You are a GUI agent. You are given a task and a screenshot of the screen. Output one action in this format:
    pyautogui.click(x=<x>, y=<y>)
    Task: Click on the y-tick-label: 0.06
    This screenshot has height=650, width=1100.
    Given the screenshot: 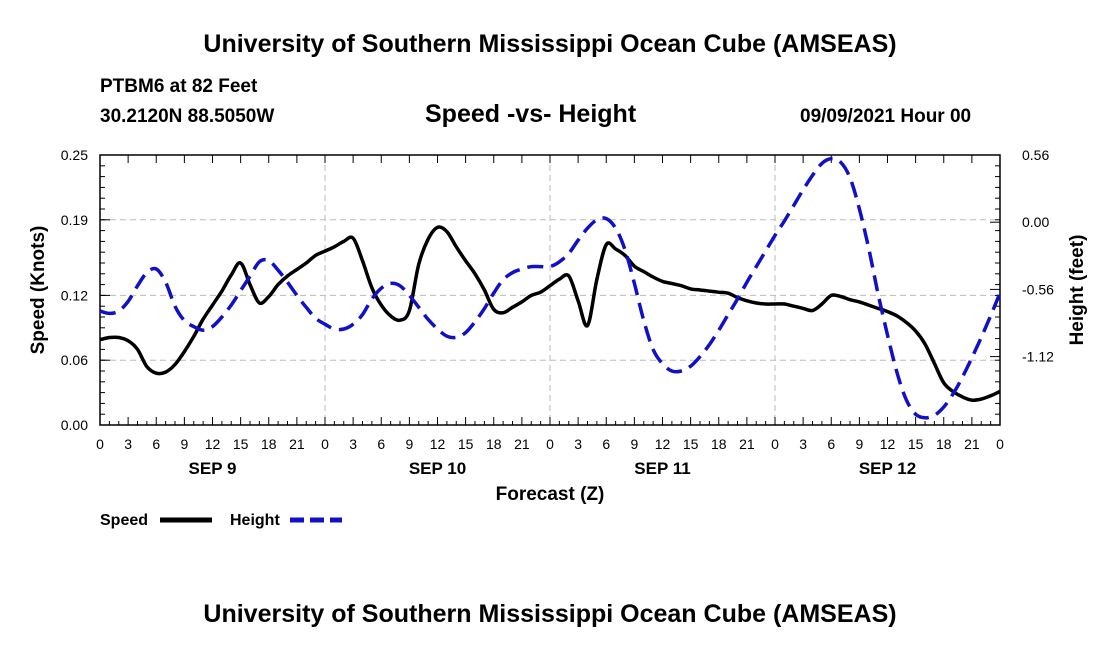 What is the action you would take?
    pyautogui.click(x=74, y=360)
    